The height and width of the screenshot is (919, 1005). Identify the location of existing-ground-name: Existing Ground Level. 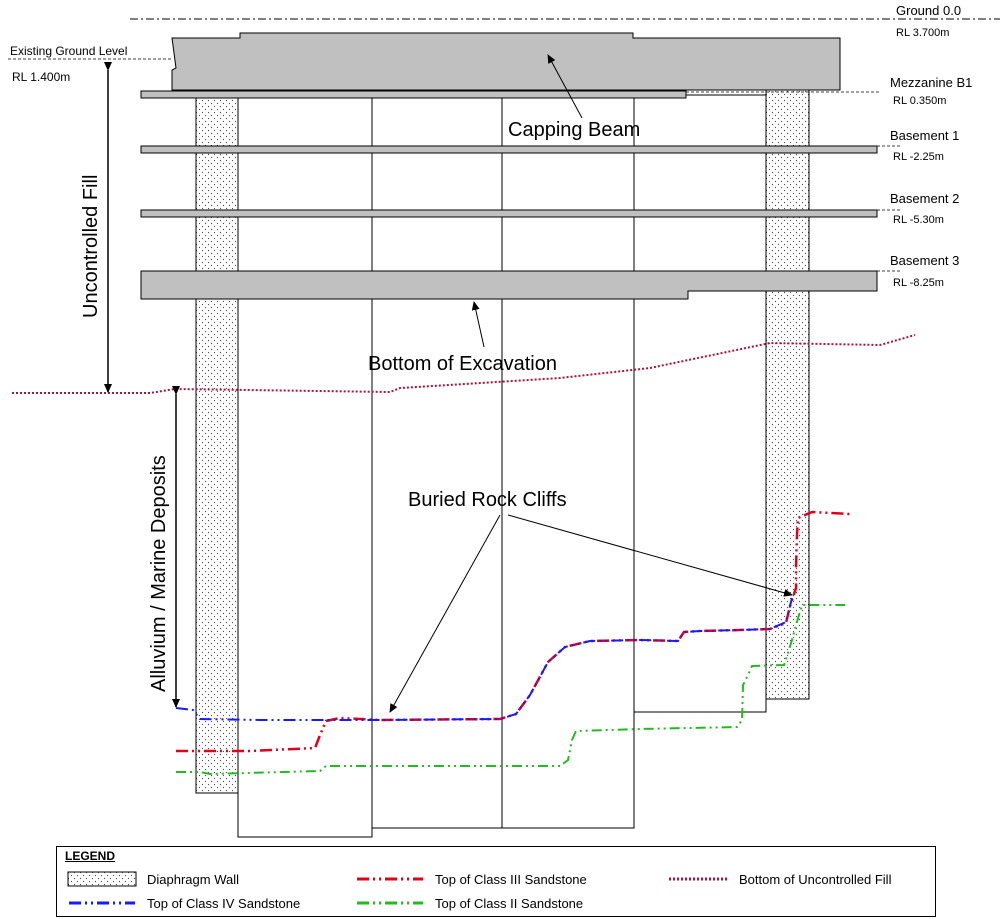
(68, 51).